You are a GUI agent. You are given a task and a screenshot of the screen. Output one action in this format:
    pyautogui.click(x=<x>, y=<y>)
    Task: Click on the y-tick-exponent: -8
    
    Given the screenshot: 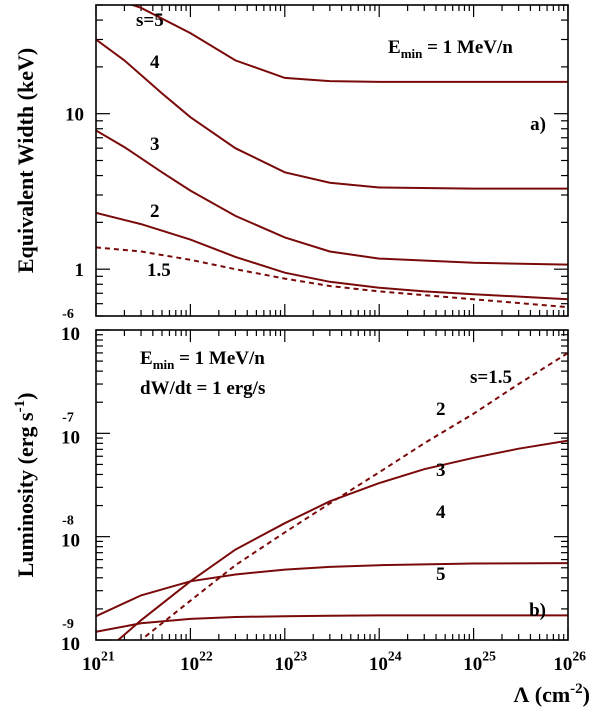 What is the action you would take?
    pyautogui.click(x=68, y=521)
    